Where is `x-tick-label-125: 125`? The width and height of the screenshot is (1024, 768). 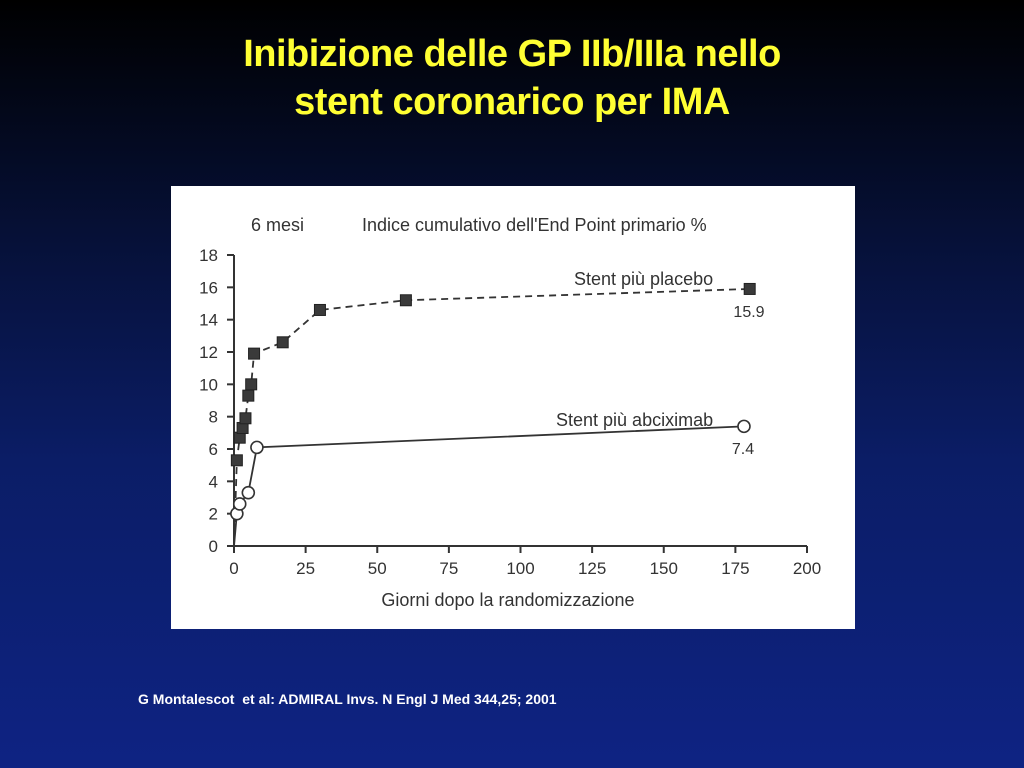
x-tick-label-125: 125 is located at coordinates (592, 568).